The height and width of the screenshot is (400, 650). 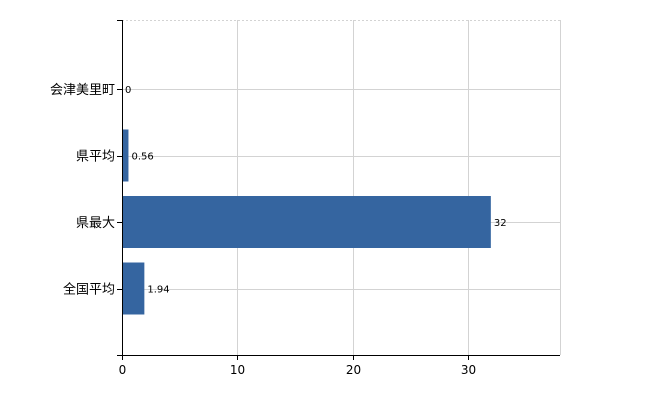 I want to click on category-label: 県最大, so click(x=95, y=223).